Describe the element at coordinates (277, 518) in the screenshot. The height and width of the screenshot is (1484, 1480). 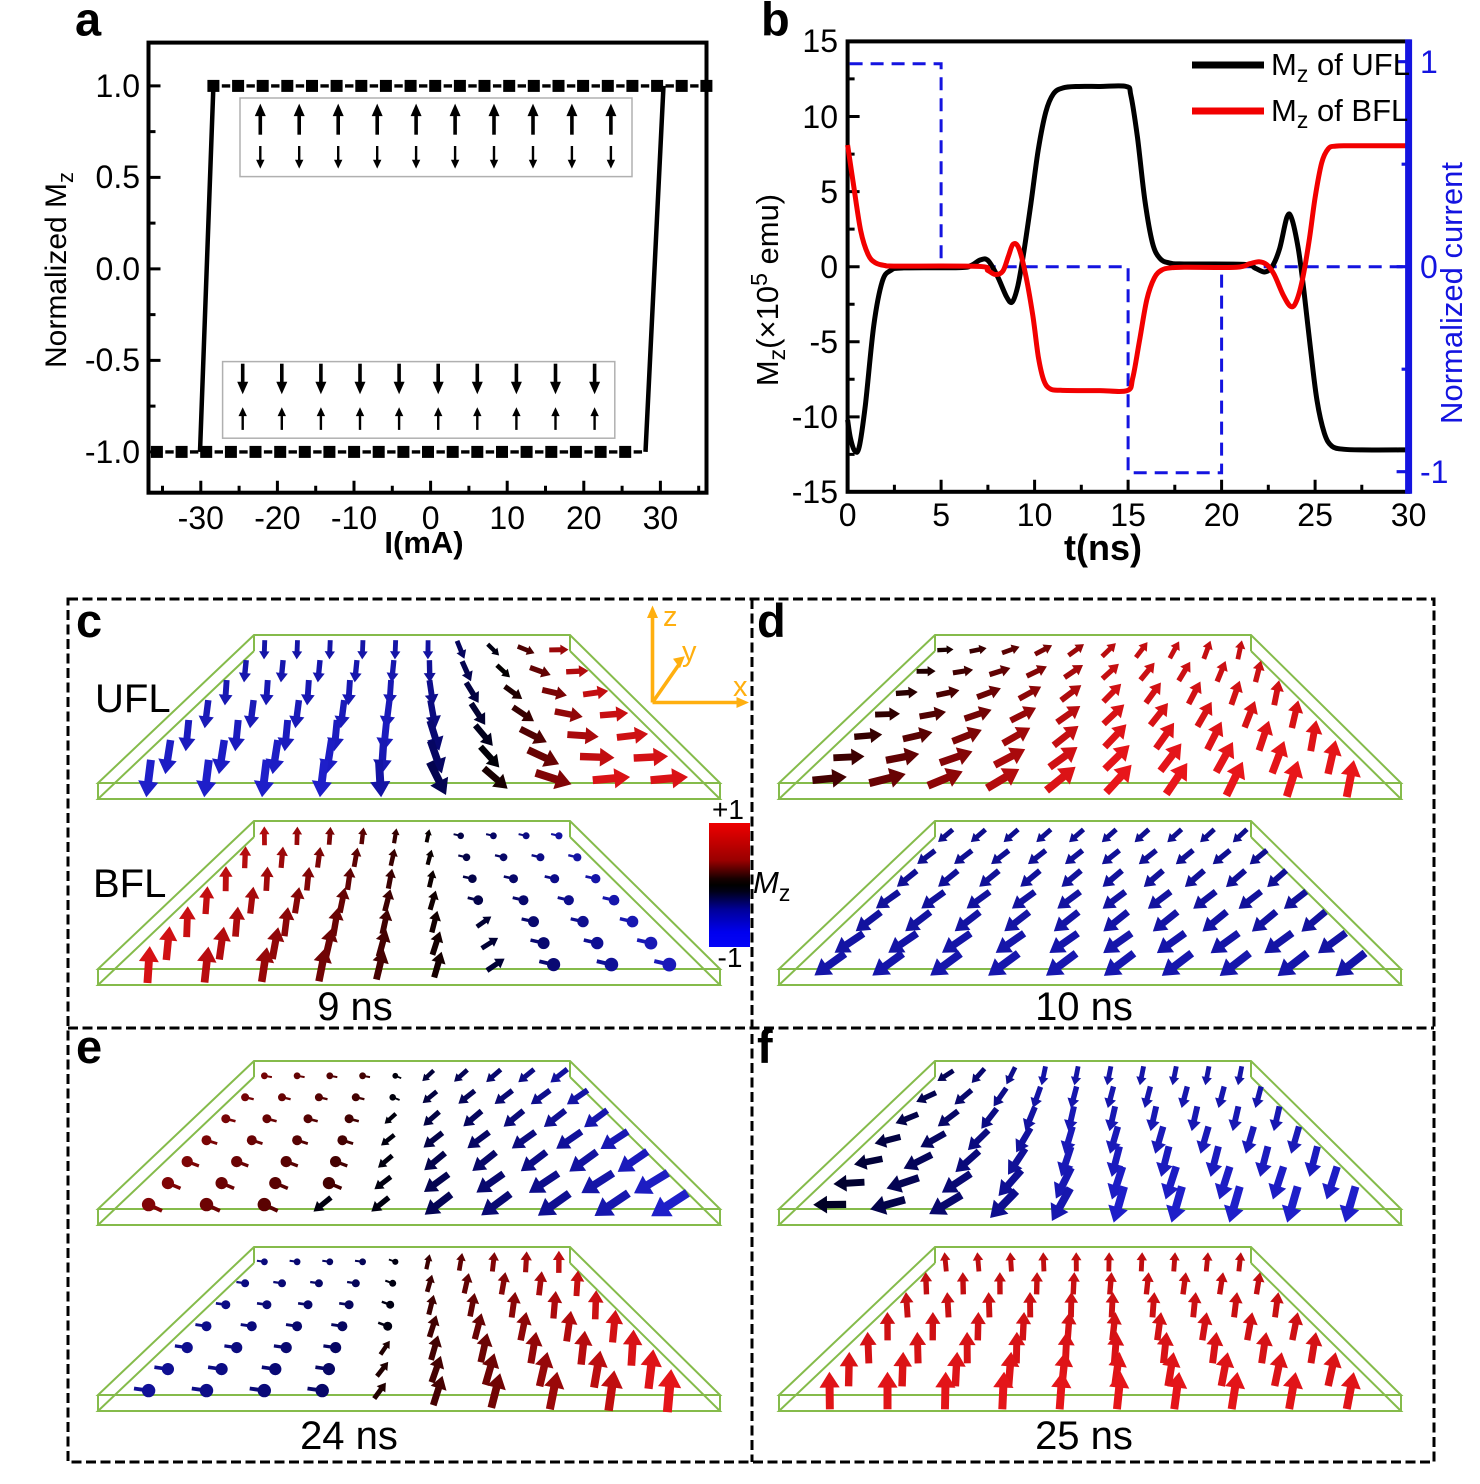
I see `svg-text: -20` at that location.